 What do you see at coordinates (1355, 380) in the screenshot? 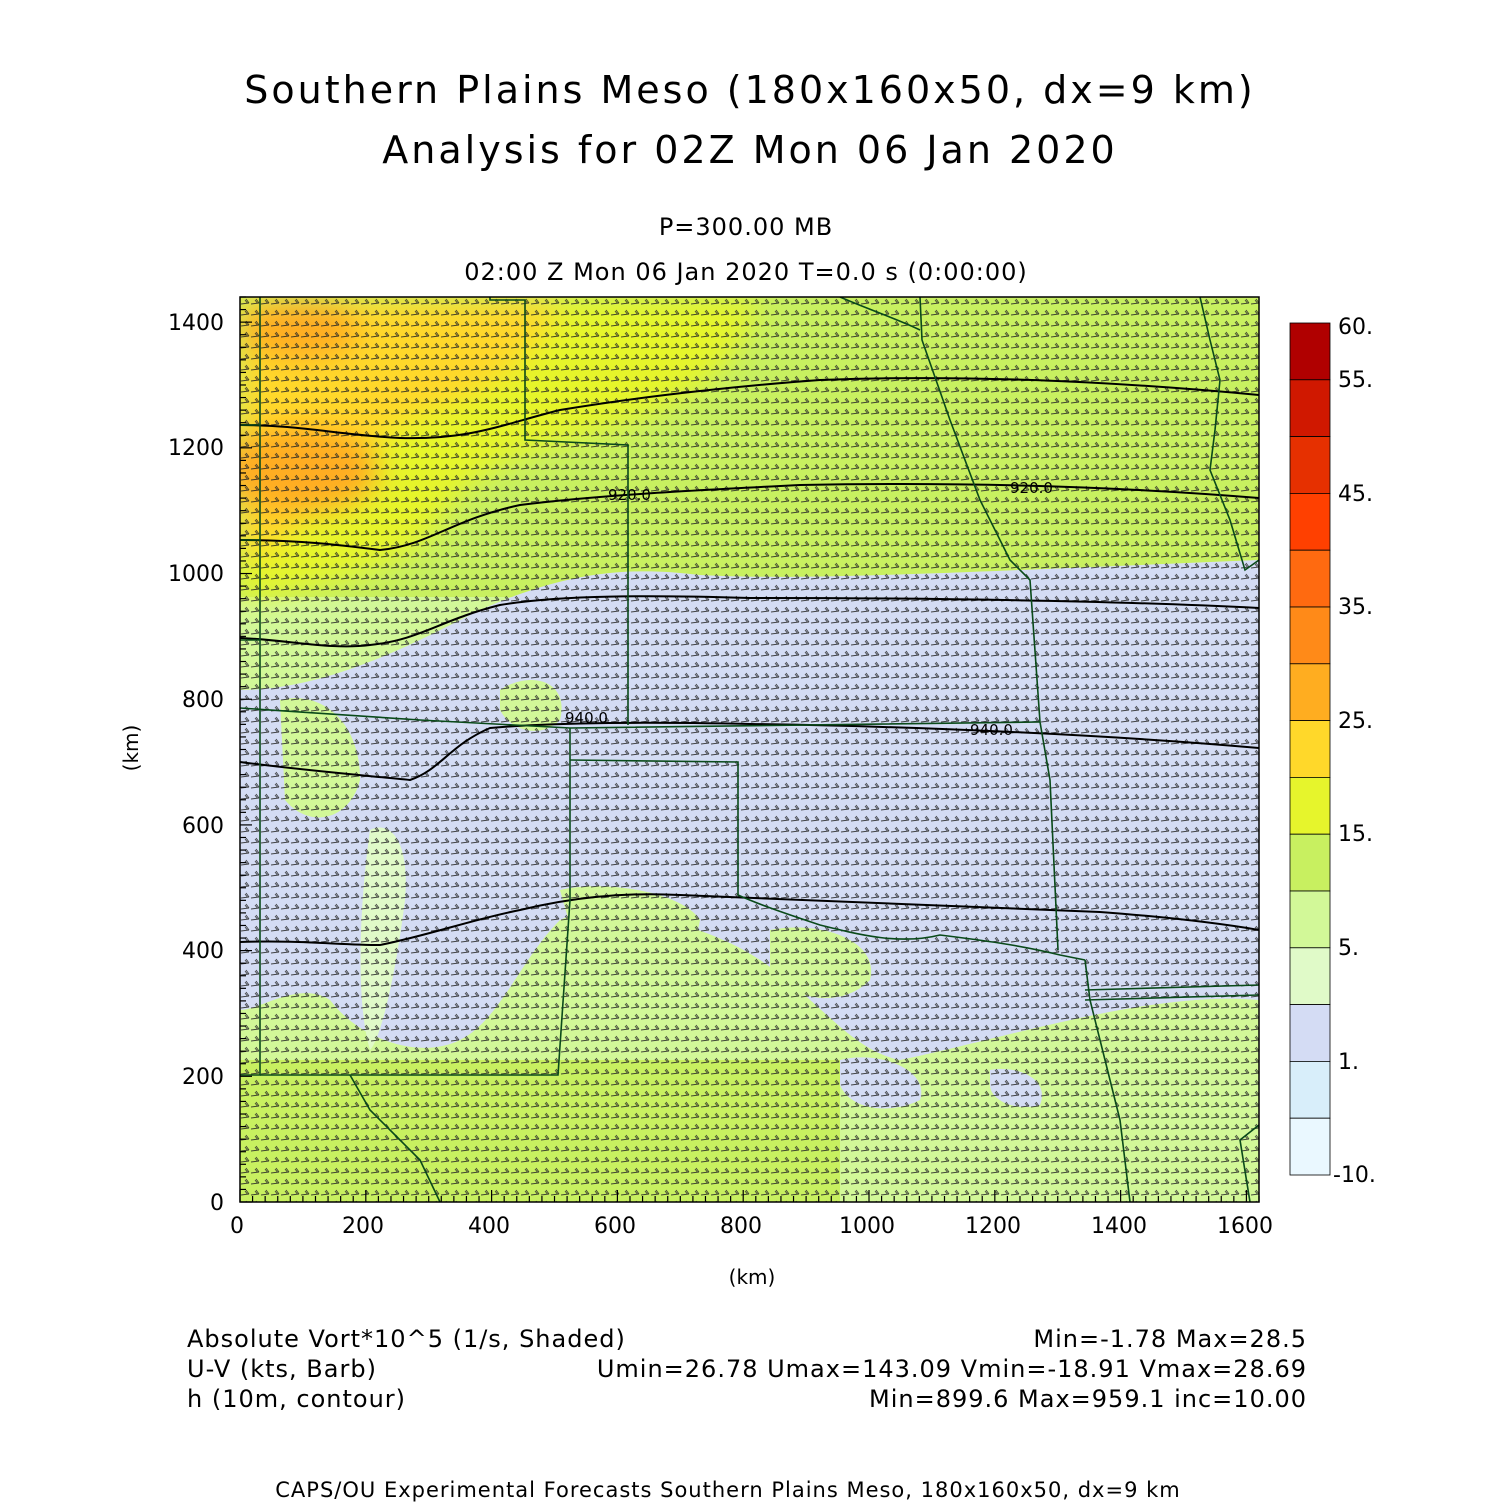
I see `colorbar-label: 55.` at bounding box center [1355, 380].